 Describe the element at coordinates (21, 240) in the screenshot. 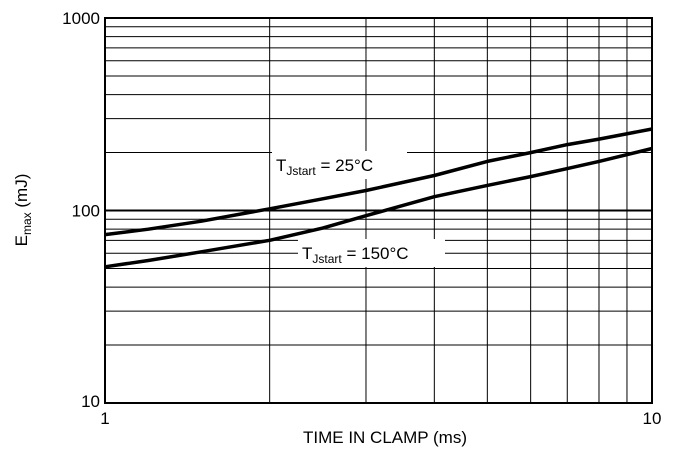

I see `y-axis-title-base: E` at that location.